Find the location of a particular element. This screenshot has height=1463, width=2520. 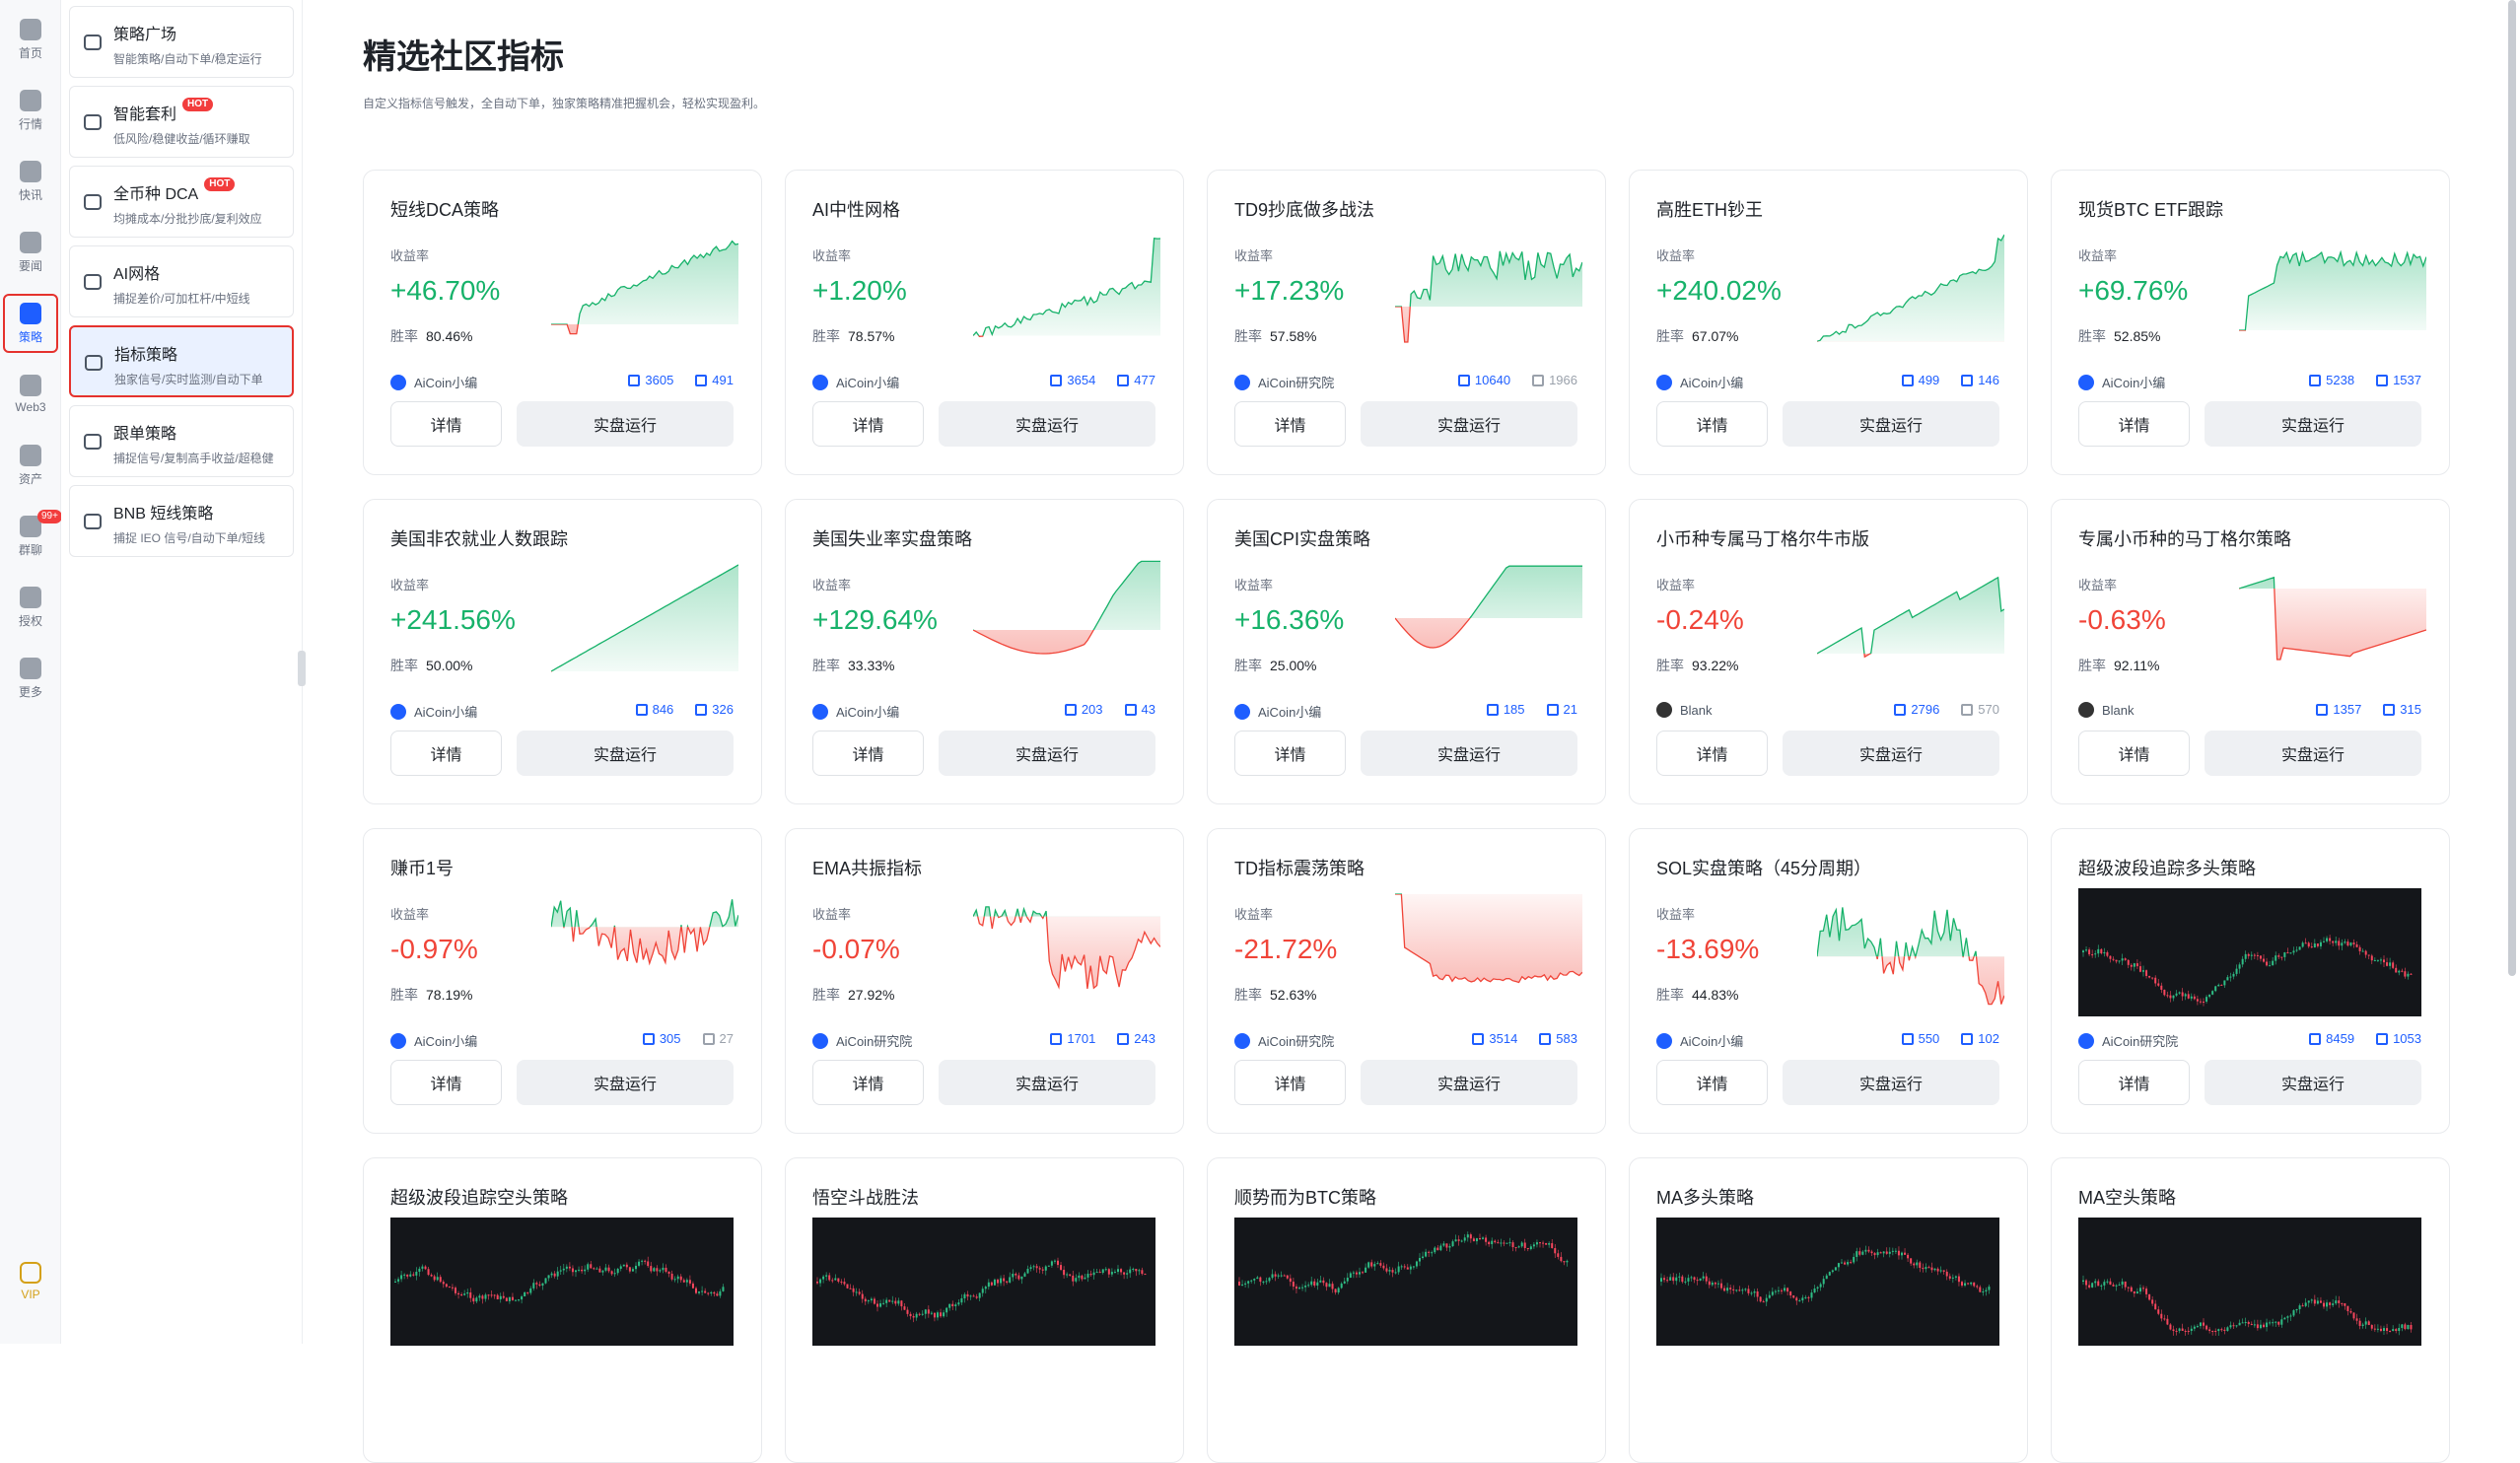

like-count: 27 is located at coordinates (718, 1038).